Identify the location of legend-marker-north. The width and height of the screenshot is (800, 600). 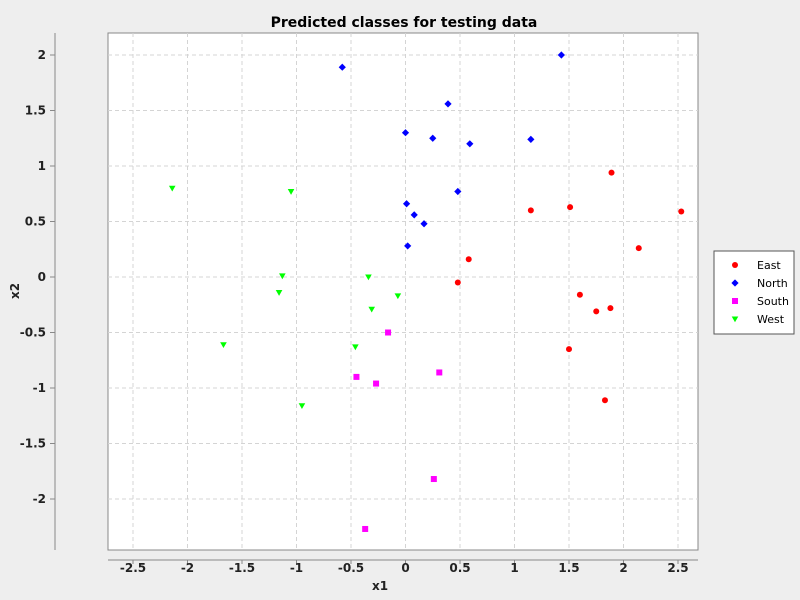
(735, 283).